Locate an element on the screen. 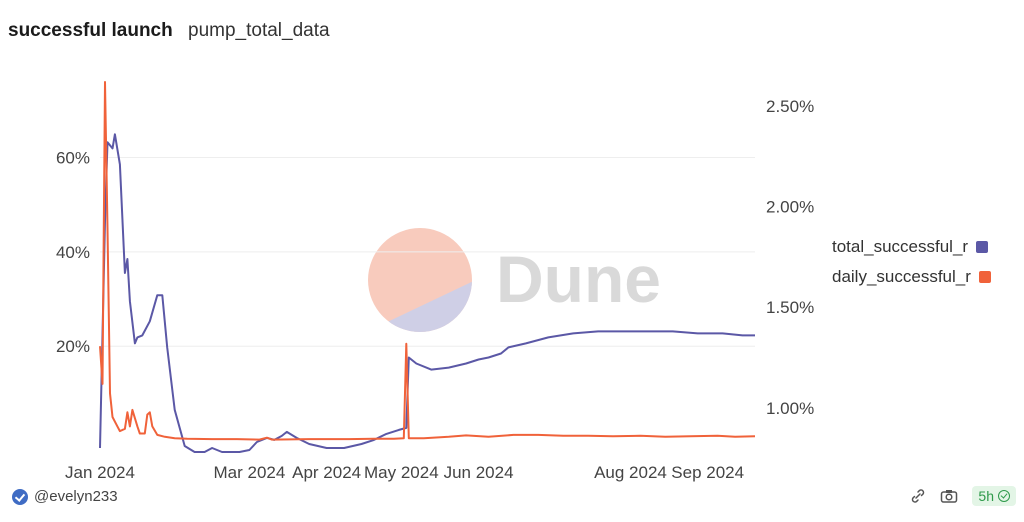 The image size is (1024, 522). footer-actions: 5h is located at coordinates (956, 496).